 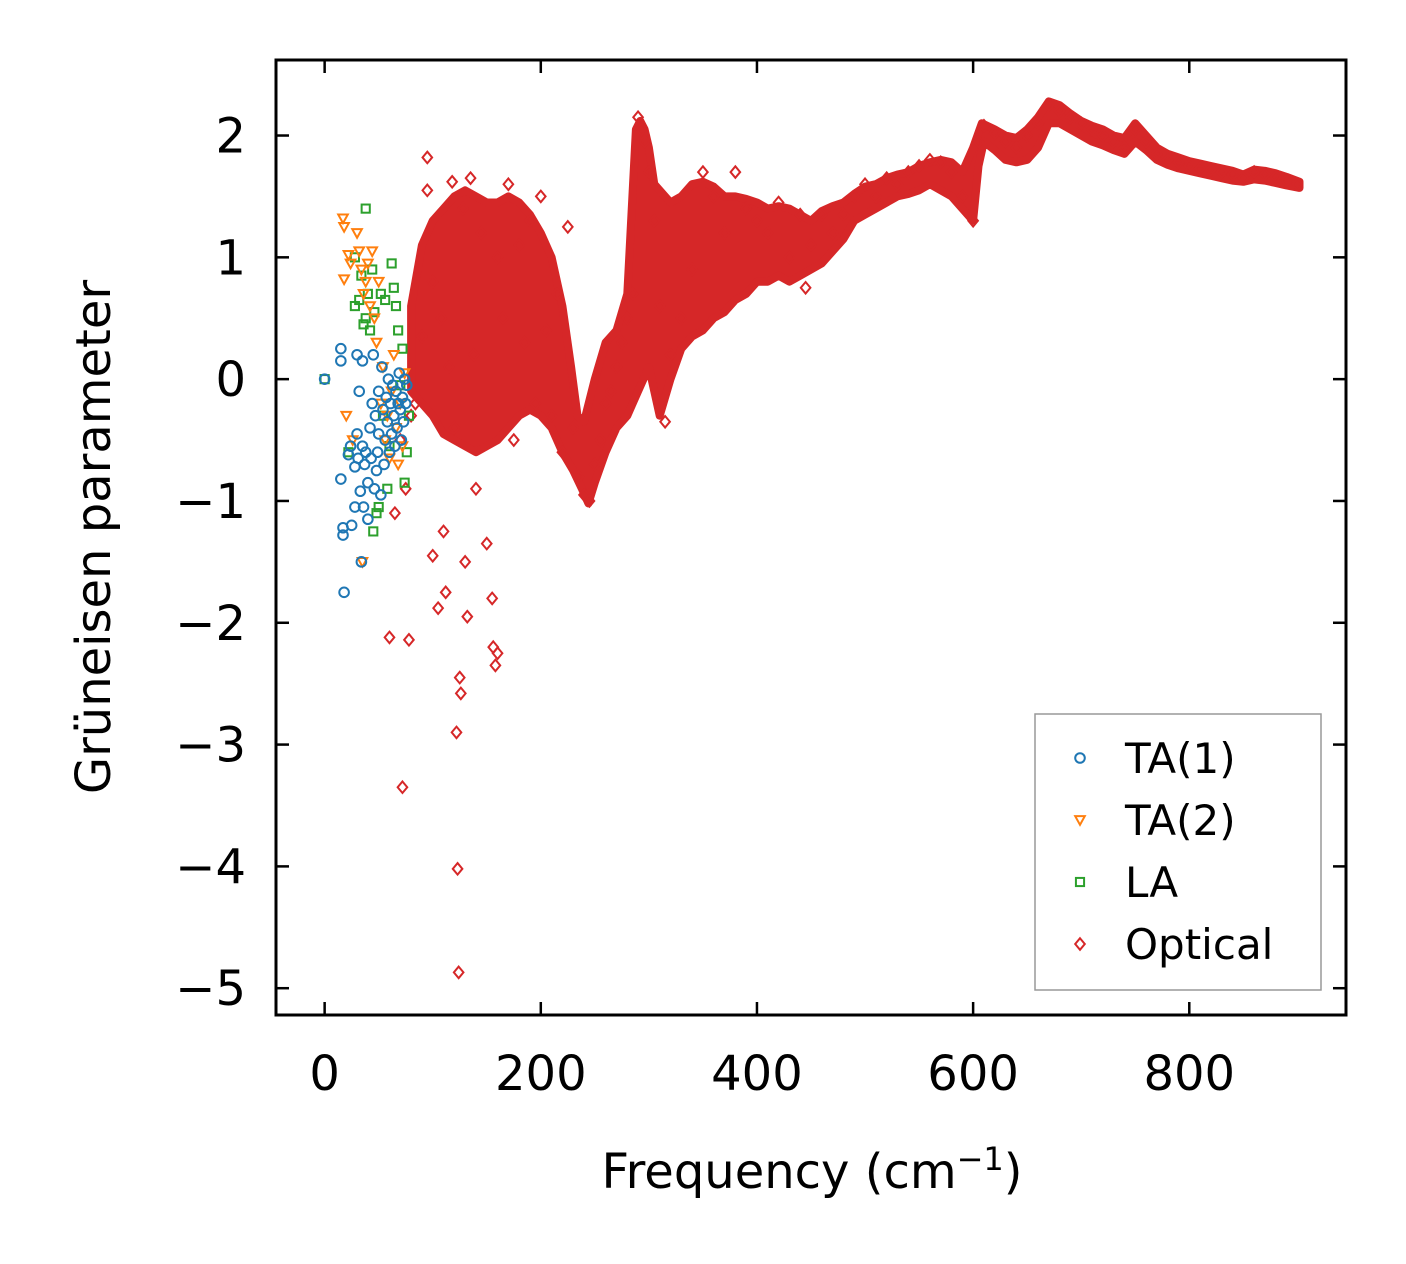 I want to click on legend-marker, so click(x=1080, y=944).